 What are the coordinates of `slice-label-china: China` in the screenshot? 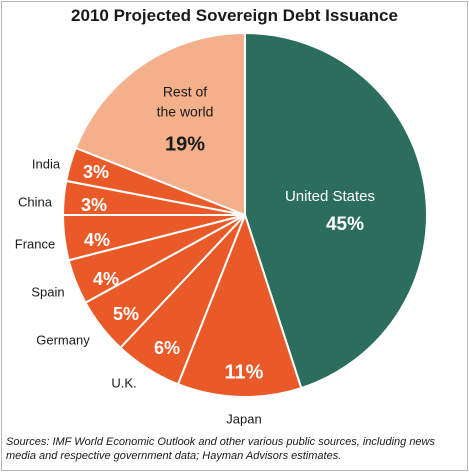 It's located at (35, 201).